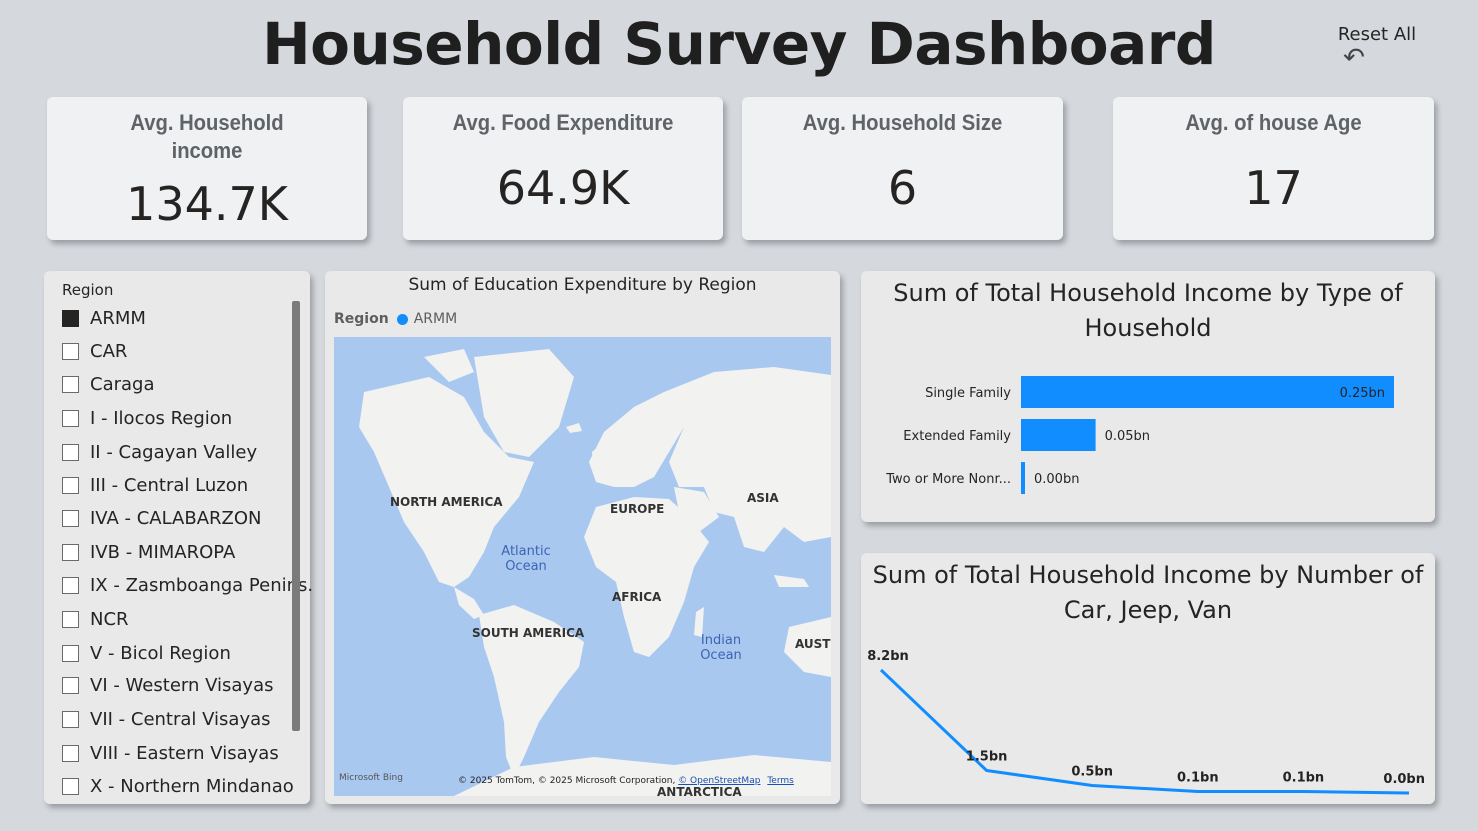 Image resolution: width=1478 pixels, height=831 pixels. I want to click on slicer-item: I - Ilocos Region, so click(182, 418).